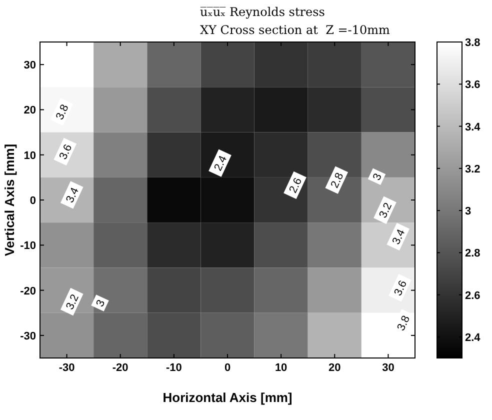 This screenshot has height=420, width=492. I want to click on annotation: 2.6, so click(296, 186).